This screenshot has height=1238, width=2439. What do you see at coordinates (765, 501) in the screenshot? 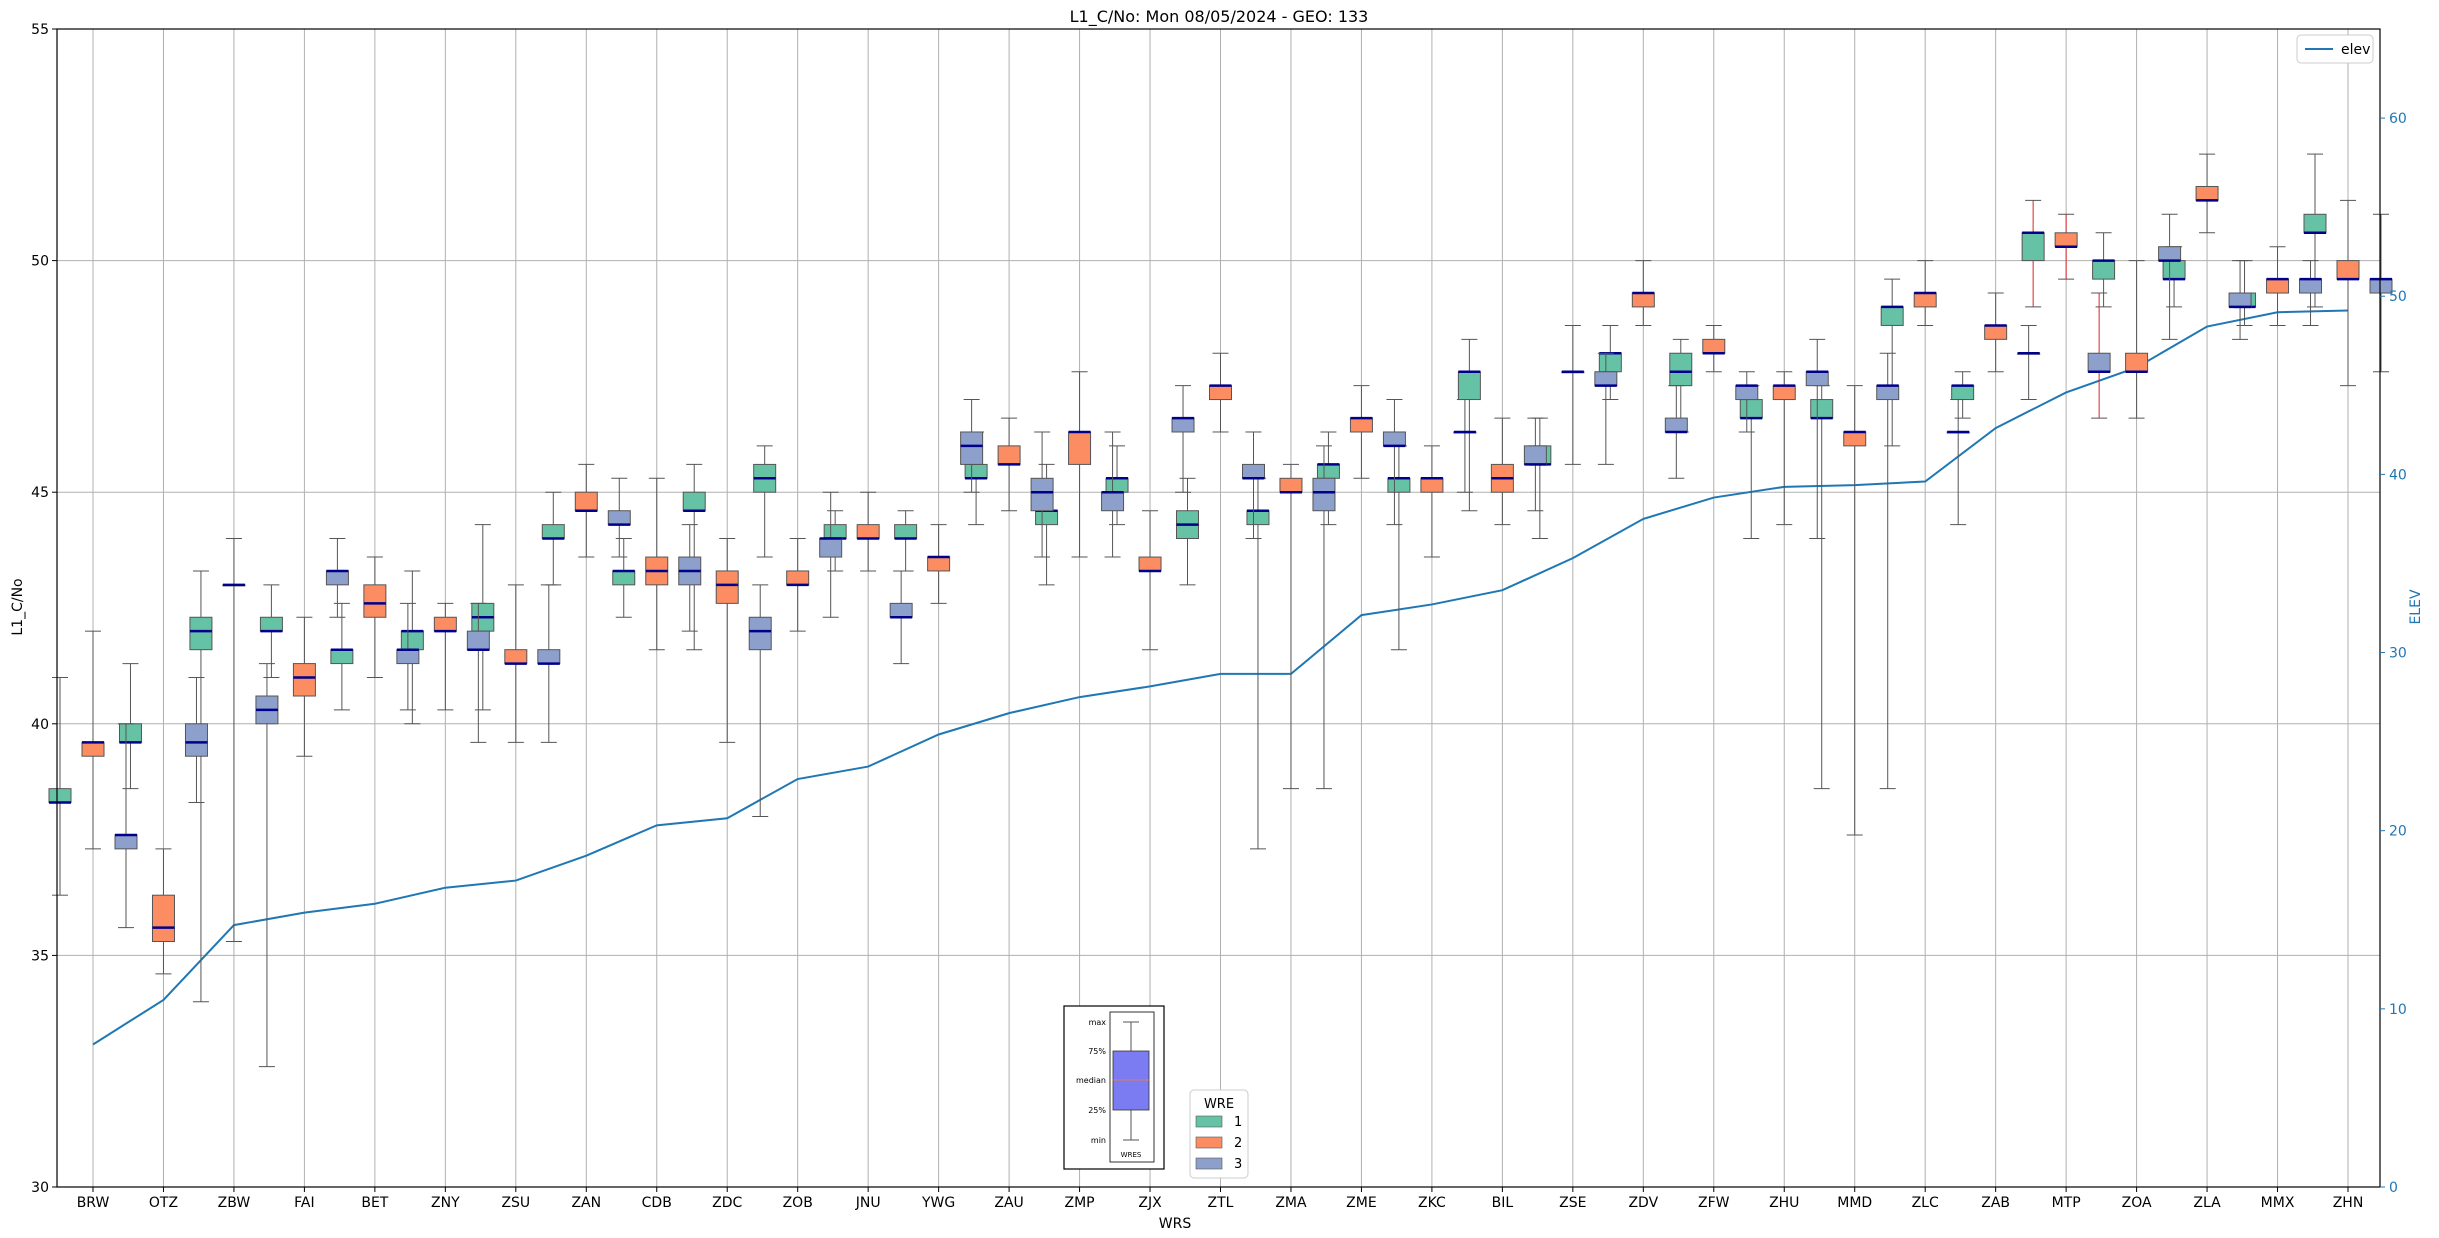
I see `box-wre1-zob` at bounding box center [765, 501].